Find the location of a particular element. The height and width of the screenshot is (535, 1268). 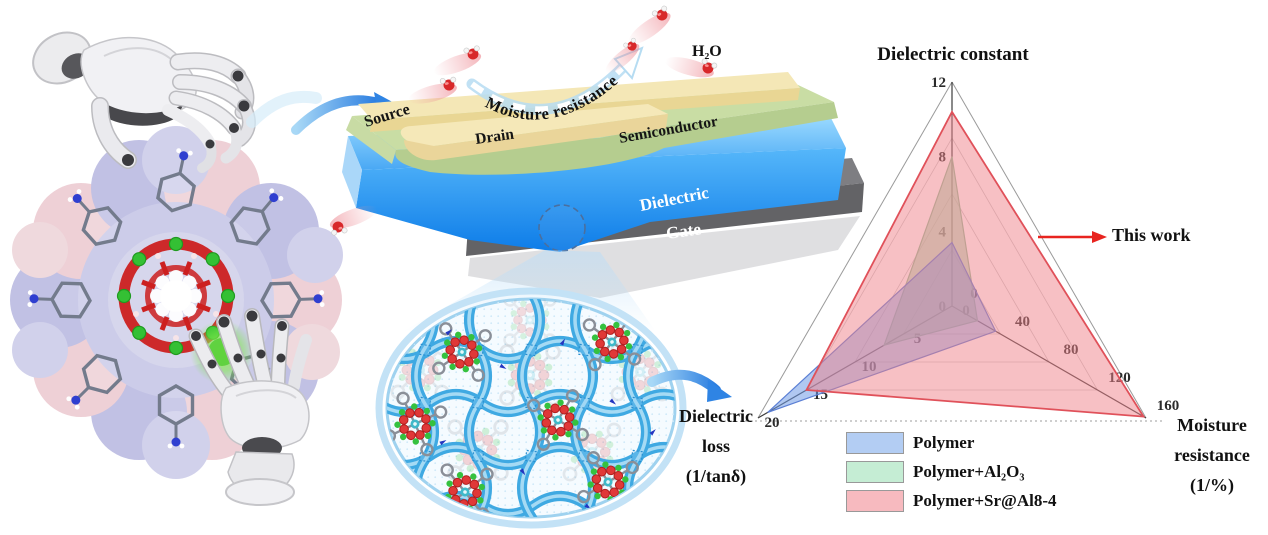

oval-to-chart-arrow is located at coordinates (689, 385).